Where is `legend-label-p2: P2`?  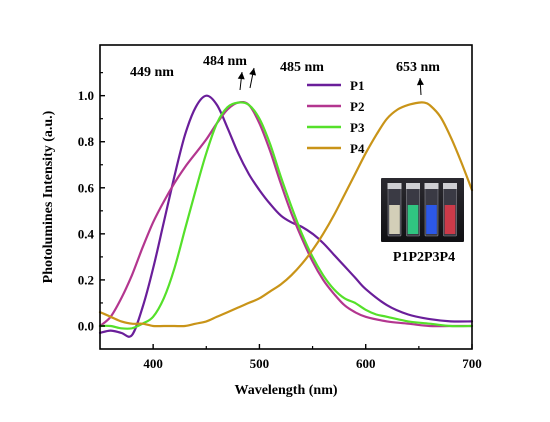 legend-label-p2: P2 is located at coordinates (357, 106).